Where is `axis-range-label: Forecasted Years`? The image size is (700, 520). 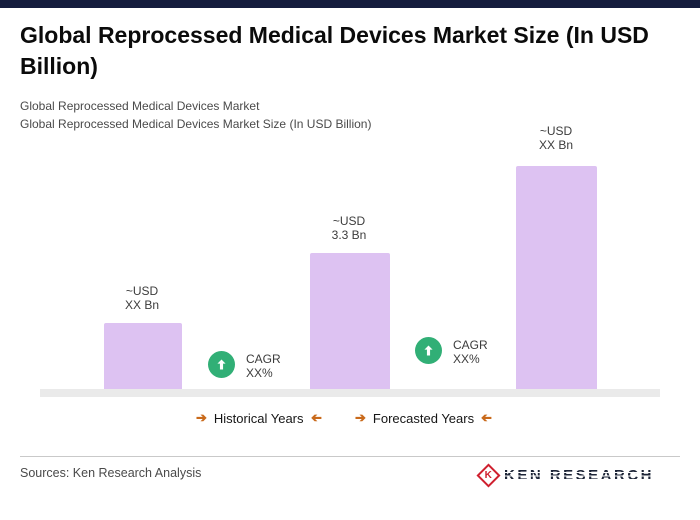
axis-range-label: Forecasted Years is located at coordinates (423, 418).